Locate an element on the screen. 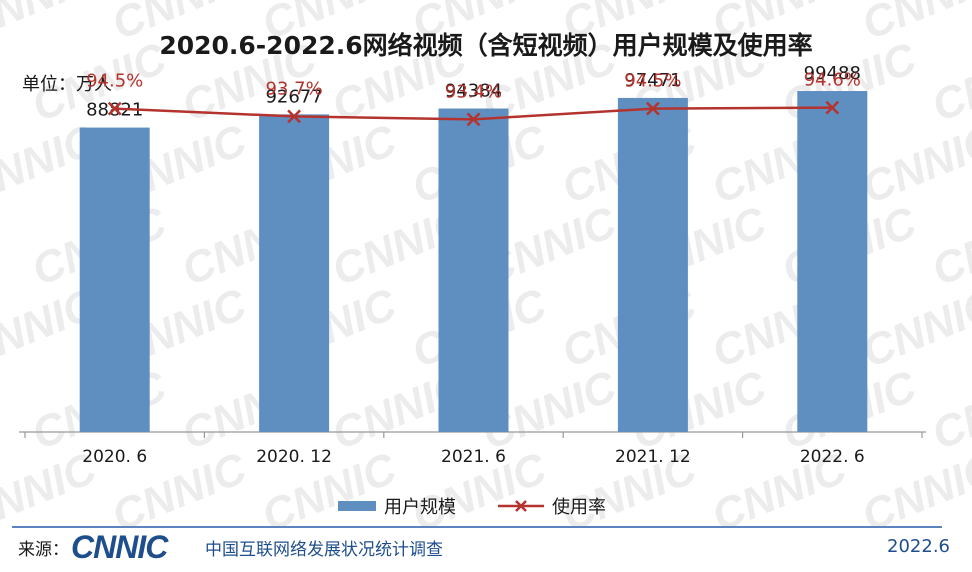 This screenshot has height=572, width=972. bar-value-label: 94384 is located at coordinates (473, 91).